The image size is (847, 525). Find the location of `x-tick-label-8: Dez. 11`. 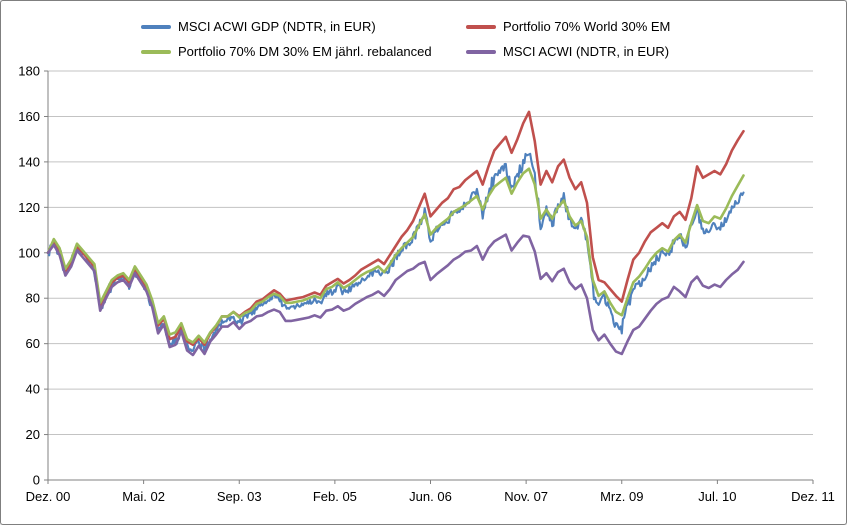

x-tick-label-8: Dez. 11 is located at coordinates (813, 496).